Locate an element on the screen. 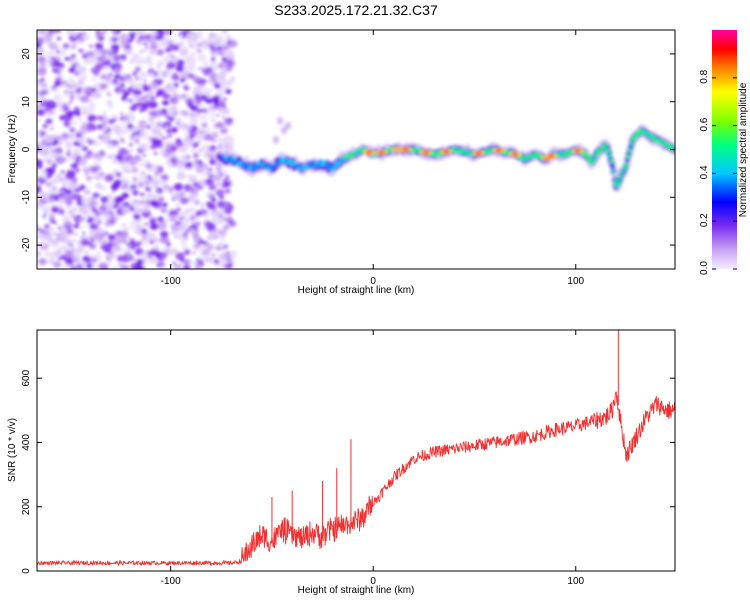 This screenshot has width=750, height=600. spectrogram-ridge is located at coordinates (443, 154).